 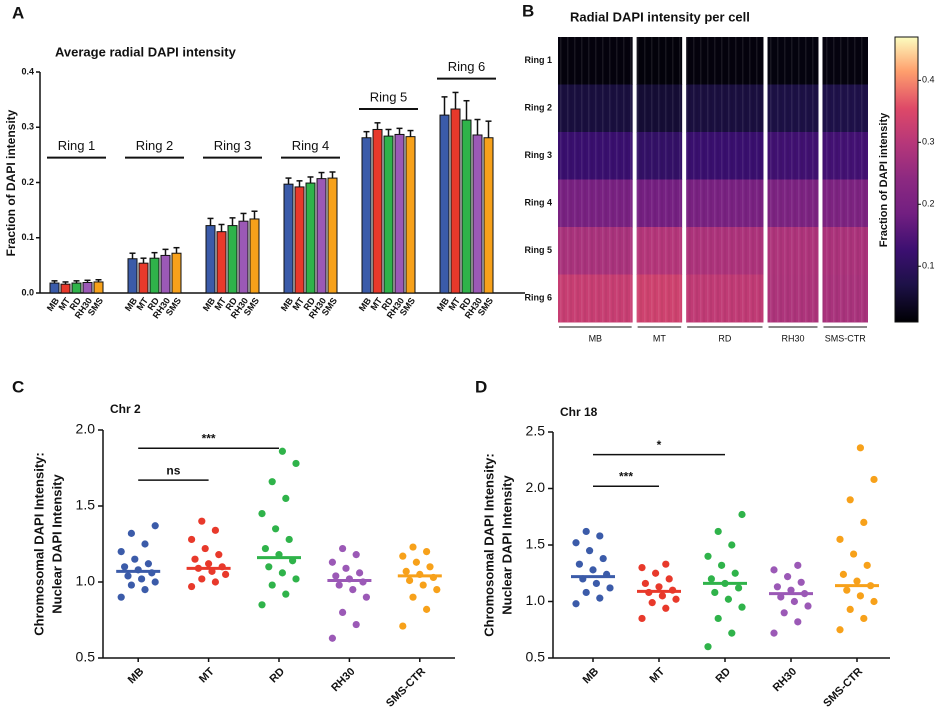 I want to click on colorbar-label: Fraction of DAPI intensity, so click(x=884, y=179).